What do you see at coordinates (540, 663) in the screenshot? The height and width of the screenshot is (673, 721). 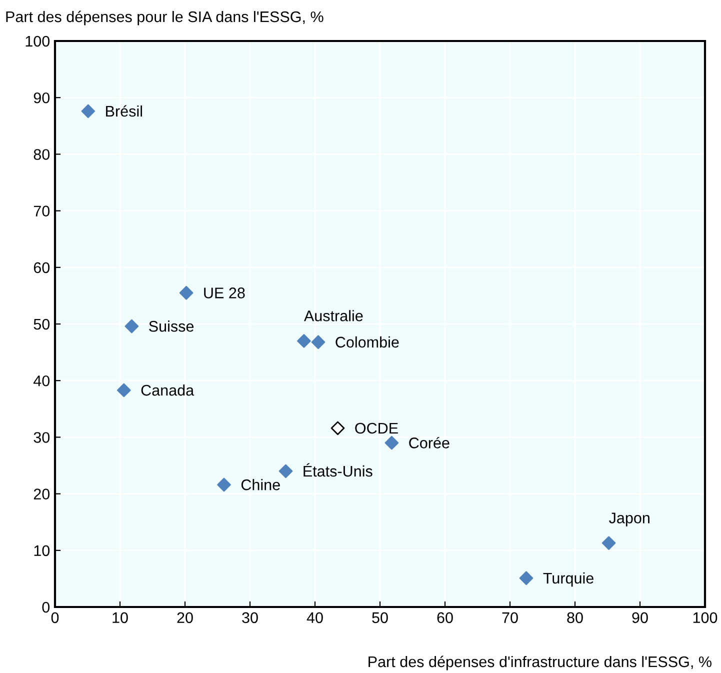 I see `x-axis-title: Part des dépenses d'infrastructure dans l'ESSG, %` at bounding box center [540, 663].